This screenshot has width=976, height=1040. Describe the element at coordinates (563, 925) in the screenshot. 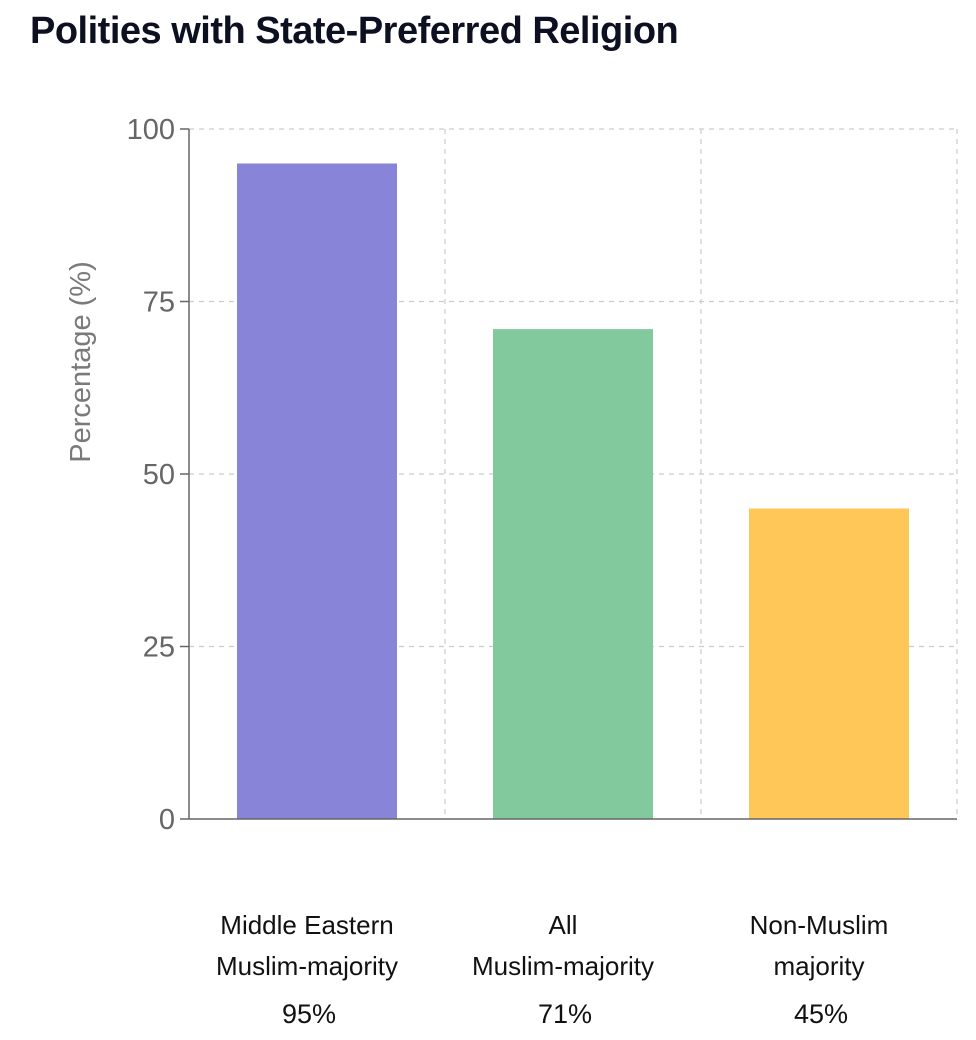

I see `category-label: All` at that location.